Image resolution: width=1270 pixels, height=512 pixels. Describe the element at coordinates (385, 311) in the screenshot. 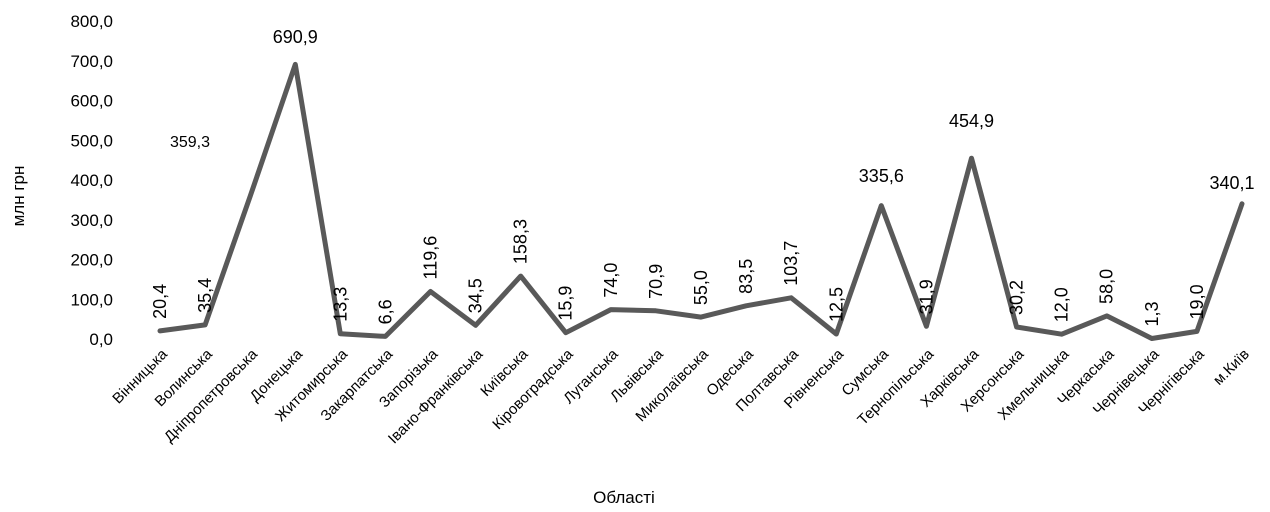

I see `data-label: 6,6` at that location.